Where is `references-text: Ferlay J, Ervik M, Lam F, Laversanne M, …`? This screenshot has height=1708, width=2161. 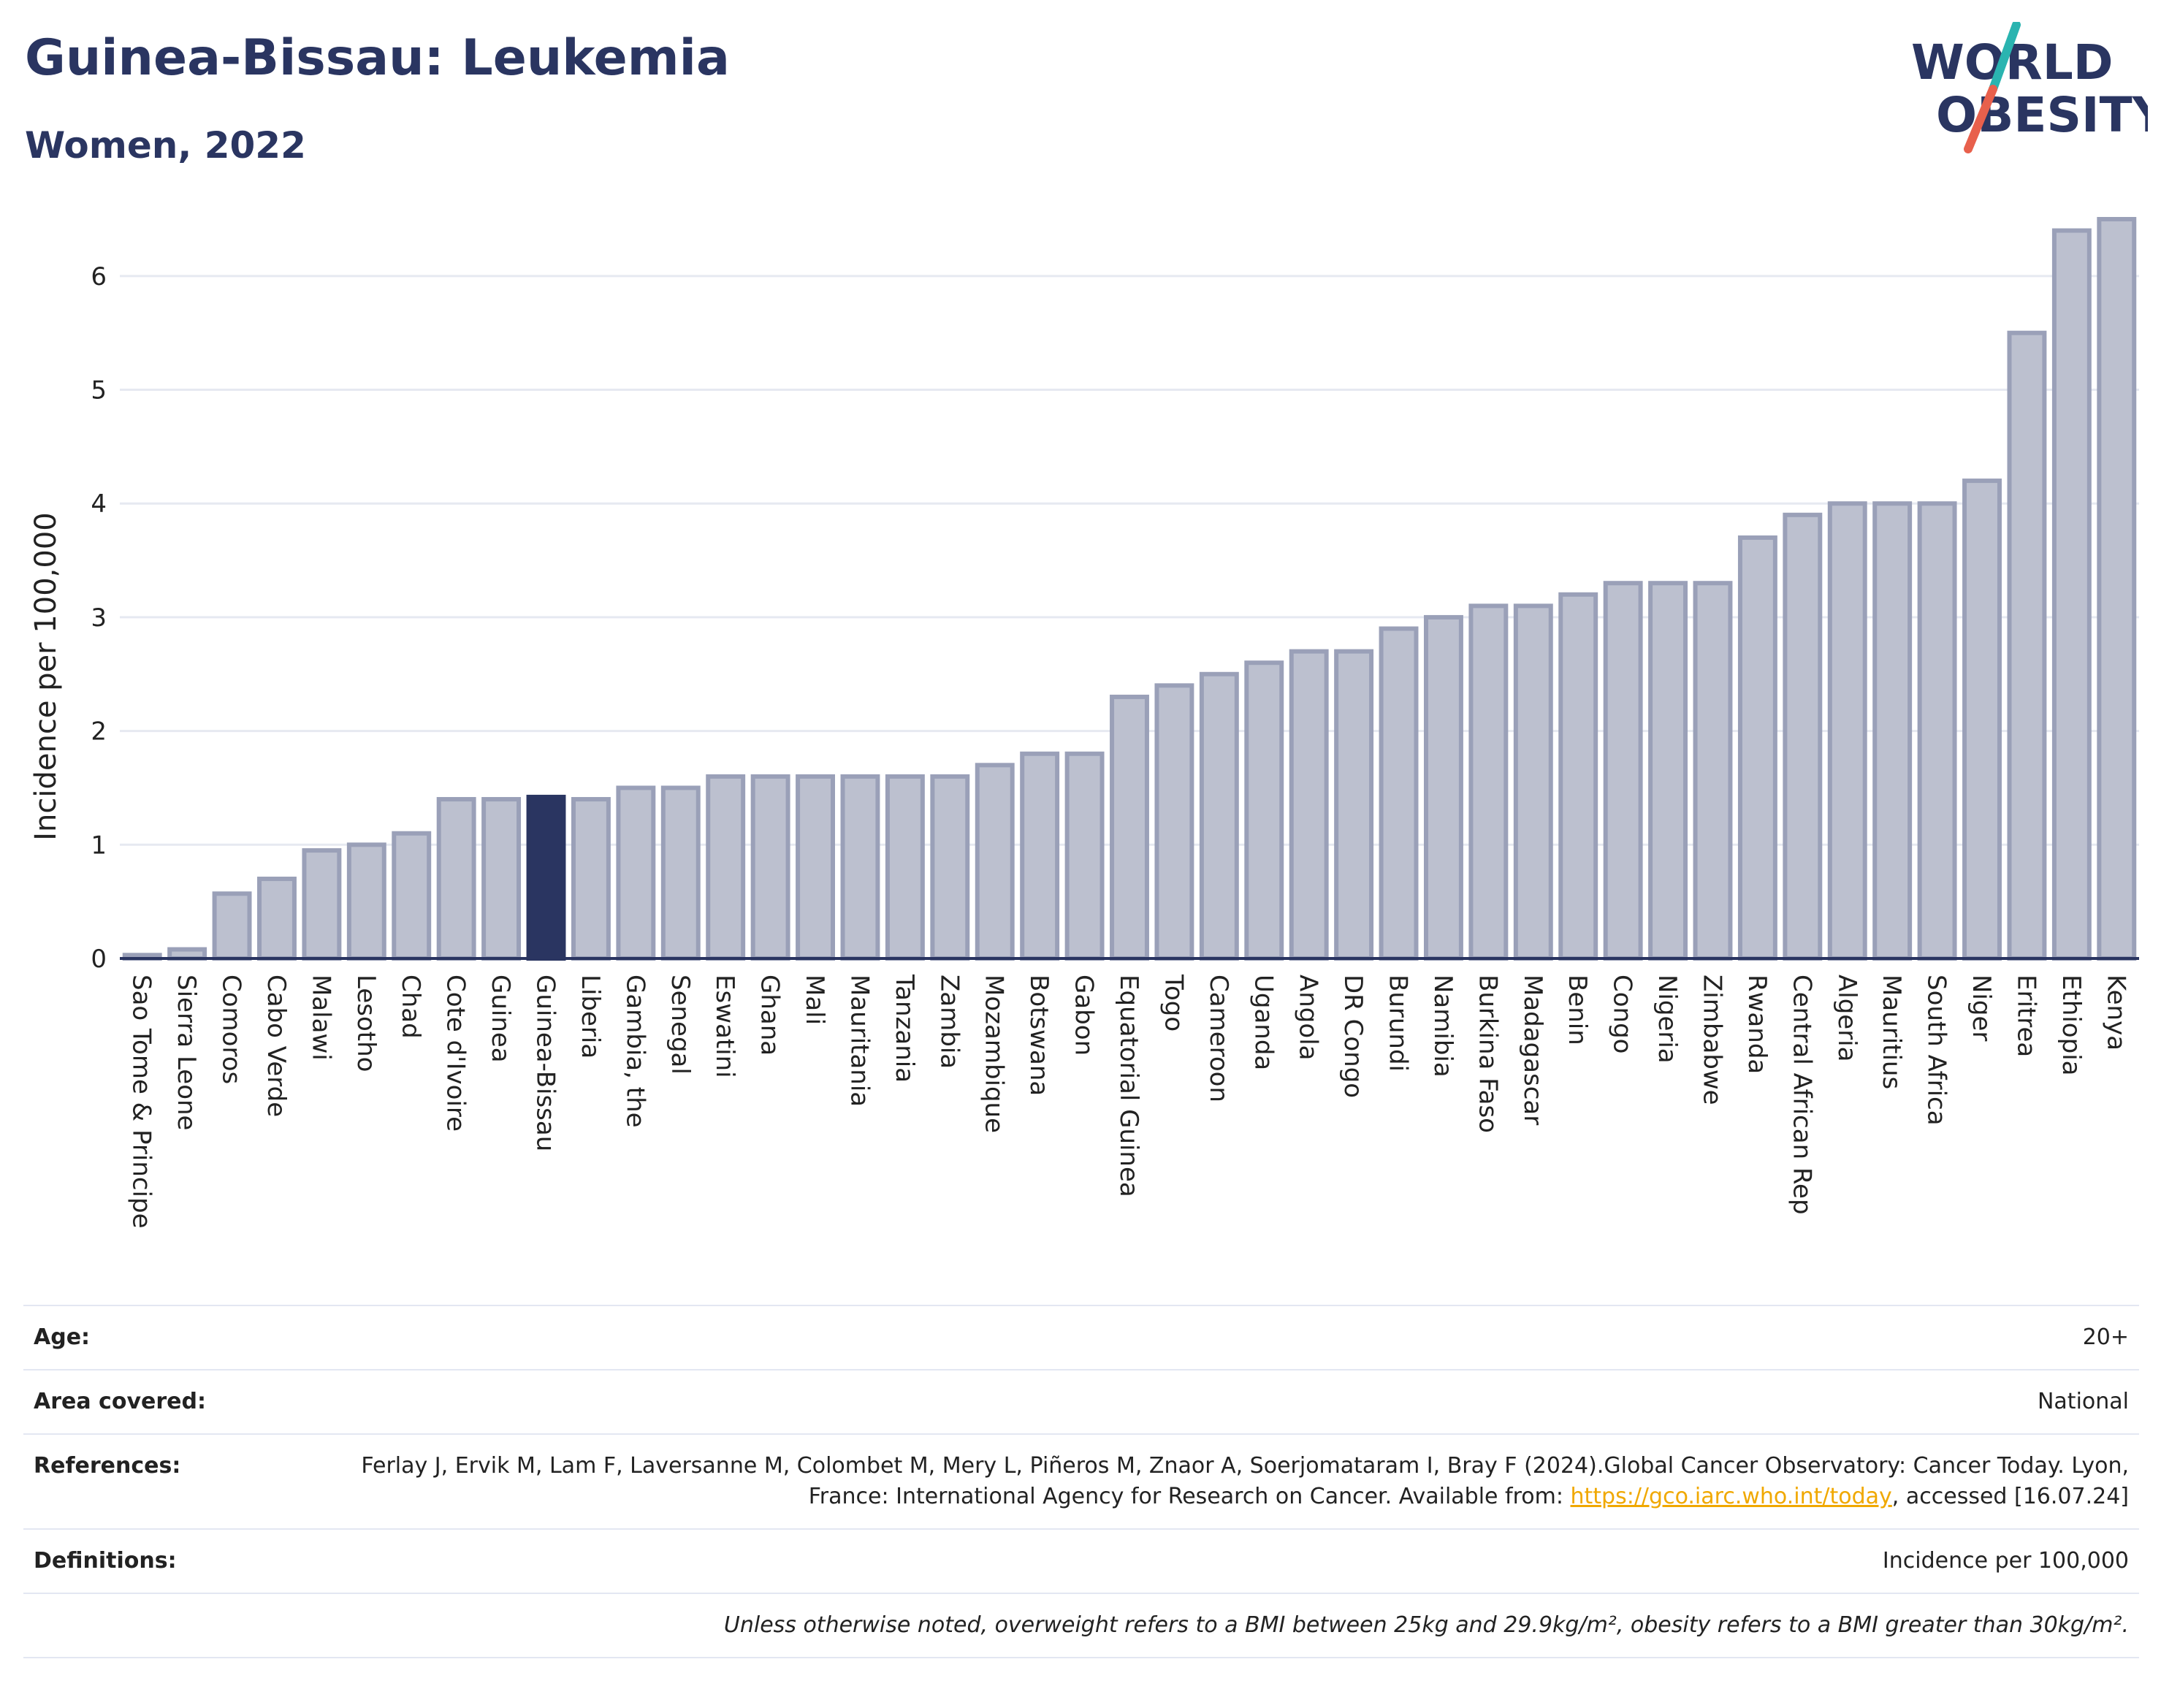
references-text: Ferlay J, Ervik M, Lam F, Laversanne M, … is located at coordinates (1245, 1481).